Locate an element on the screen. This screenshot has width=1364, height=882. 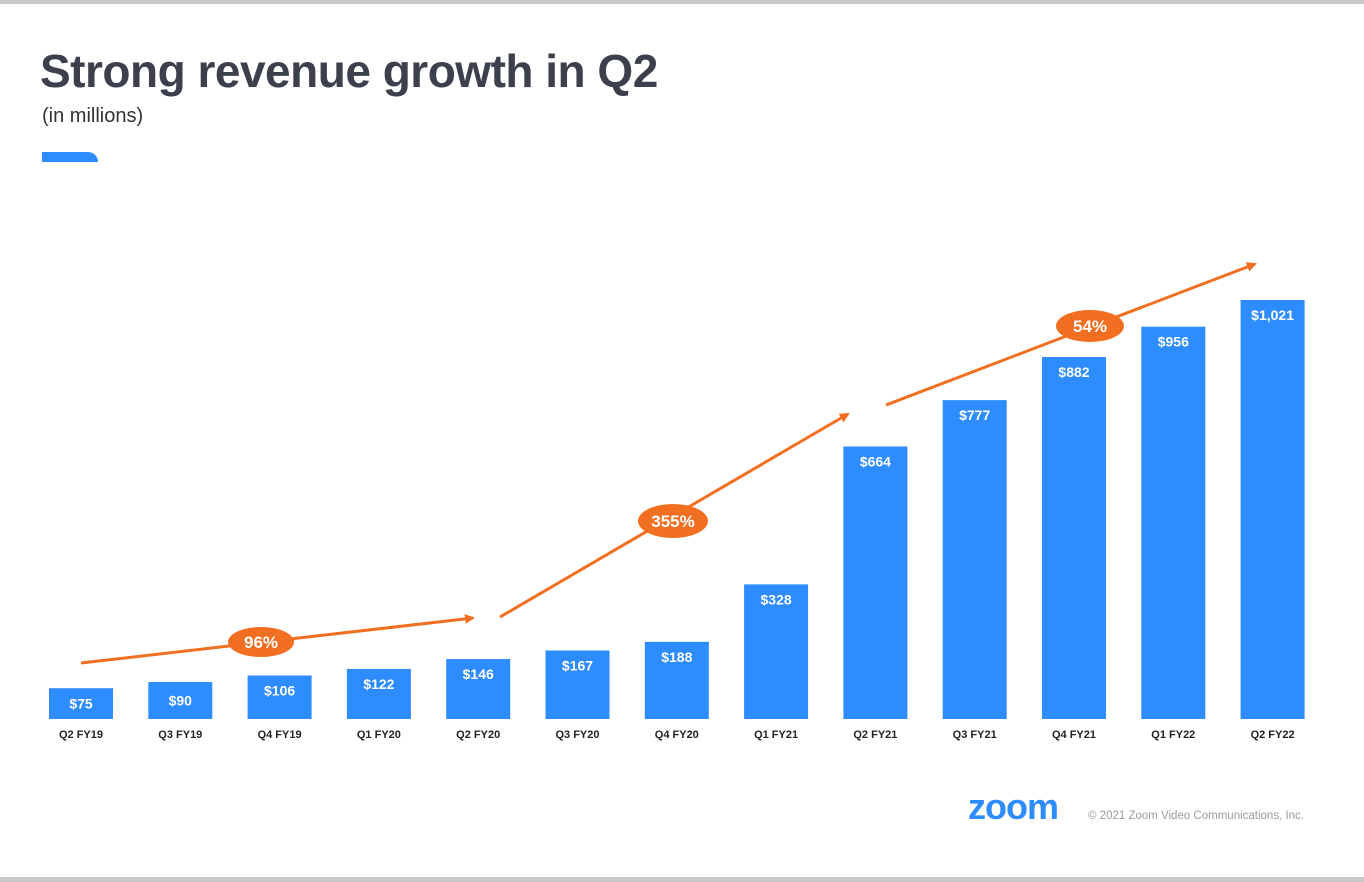
growth-label: 96% is located at coordinates (261, 642).